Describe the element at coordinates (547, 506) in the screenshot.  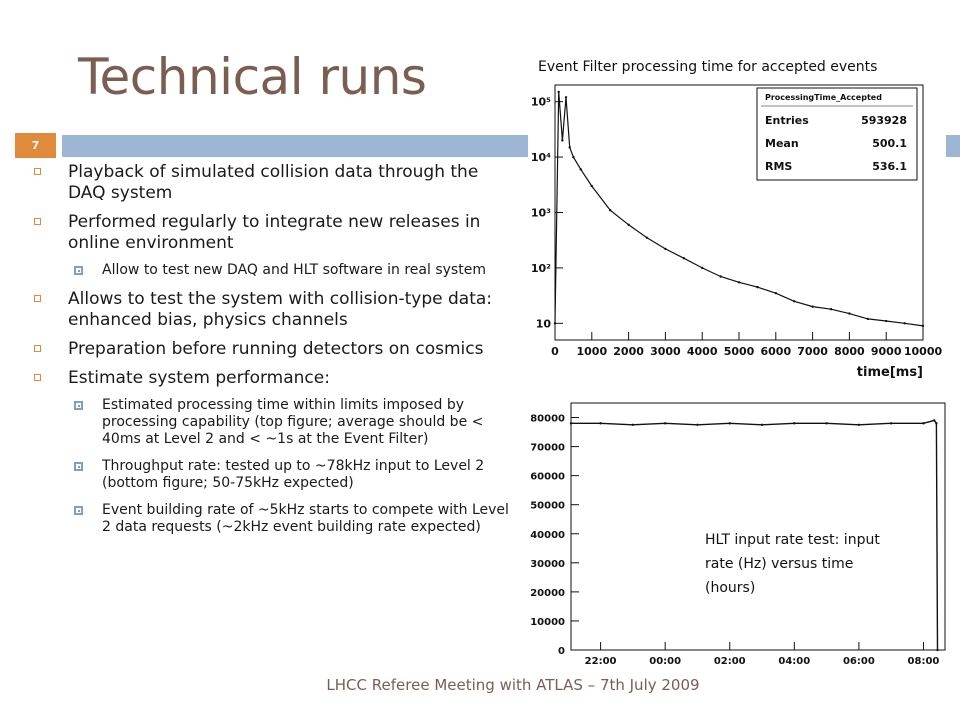
I see `y-tick-label: 50000` at that location.